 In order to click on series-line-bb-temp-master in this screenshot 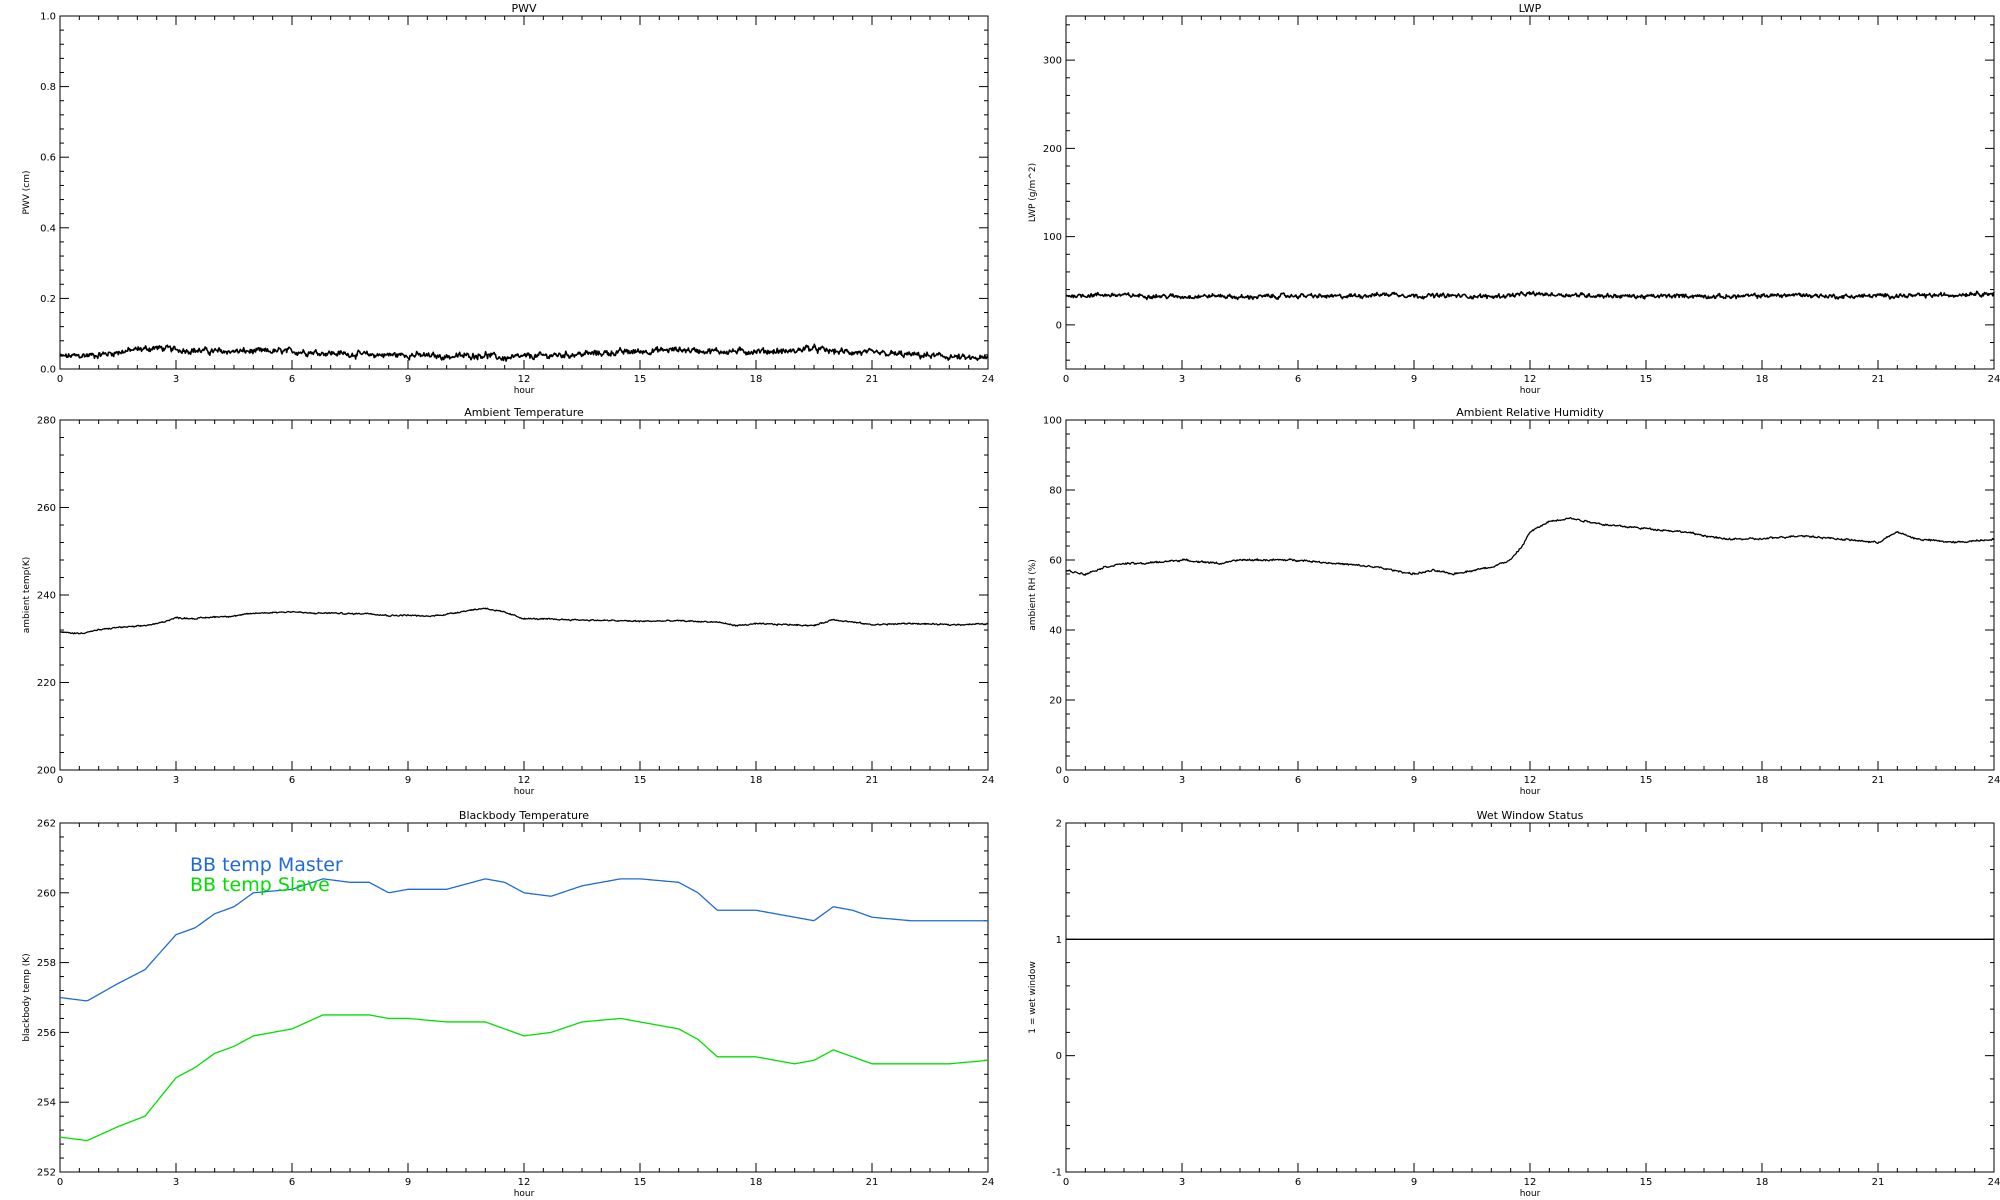, I will do `click(523, 940)`.